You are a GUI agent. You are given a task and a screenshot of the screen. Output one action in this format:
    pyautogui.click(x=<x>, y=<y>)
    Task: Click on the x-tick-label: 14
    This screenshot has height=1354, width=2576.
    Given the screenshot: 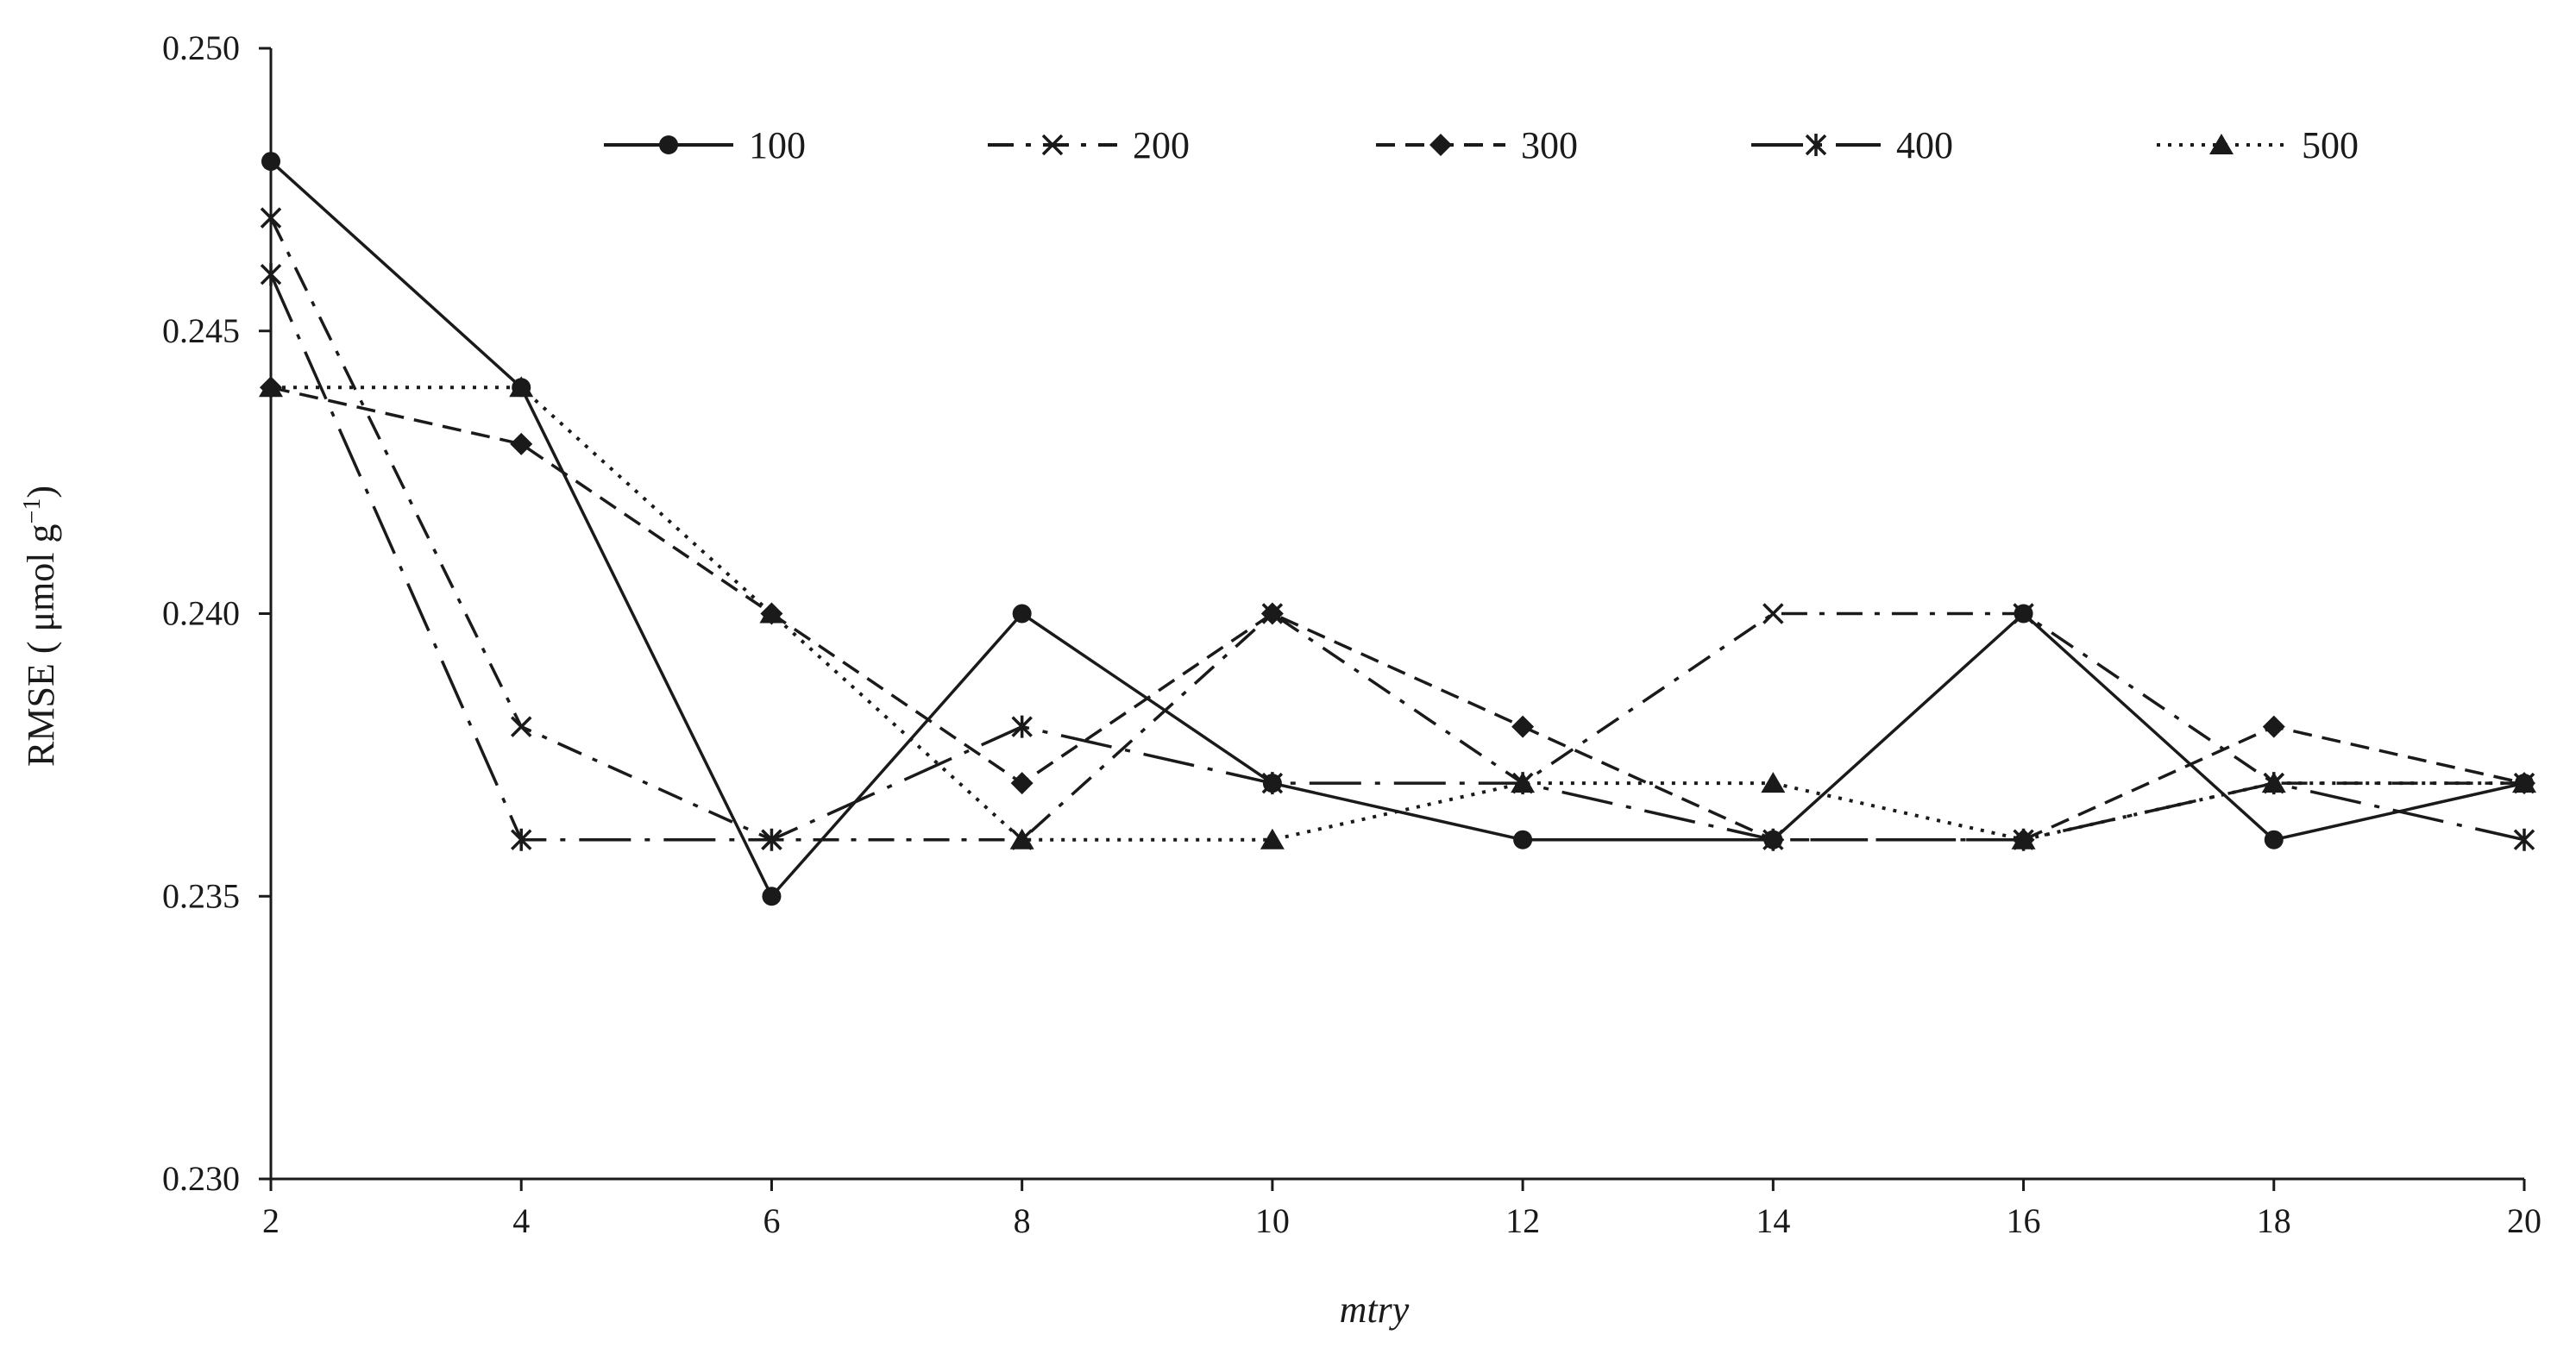 What is the action you would take?
    pyautogui.click(x=1773, y=1220)
    